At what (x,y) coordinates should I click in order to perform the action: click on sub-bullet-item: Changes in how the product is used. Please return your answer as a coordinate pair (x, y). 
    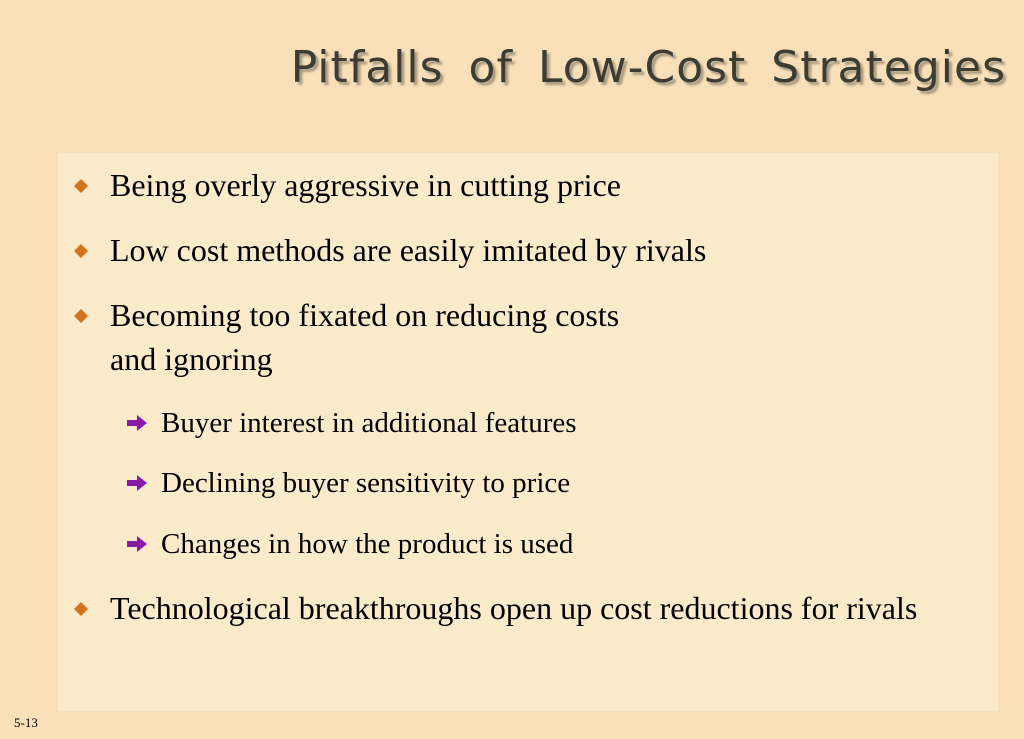
    Looking at the image, I should click on (349, 544).